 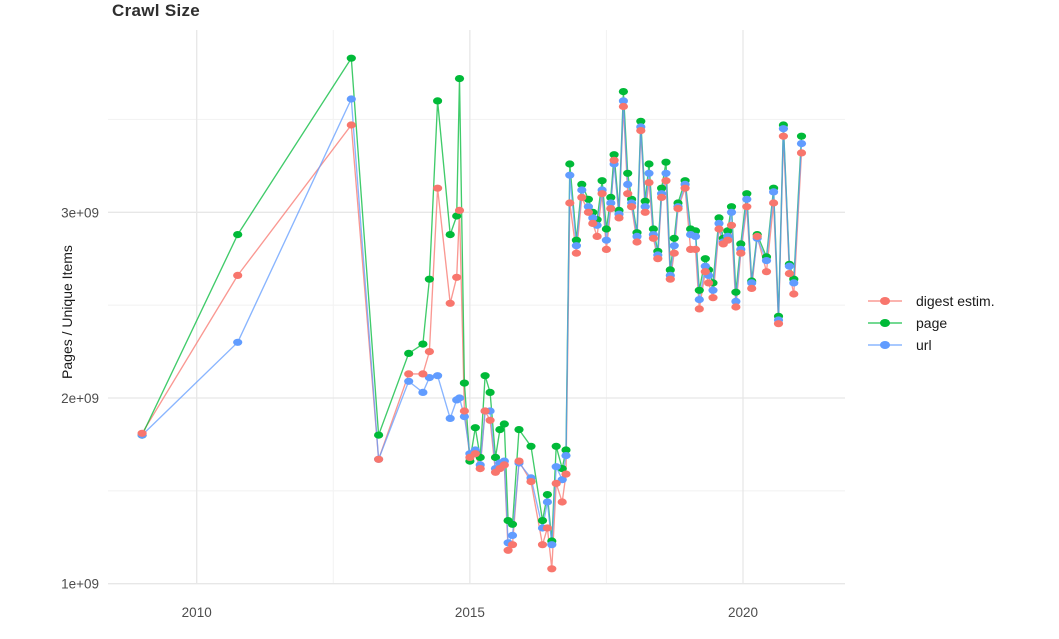 I want to click on x-tick-label: 2015, so click(x=470, y=612).